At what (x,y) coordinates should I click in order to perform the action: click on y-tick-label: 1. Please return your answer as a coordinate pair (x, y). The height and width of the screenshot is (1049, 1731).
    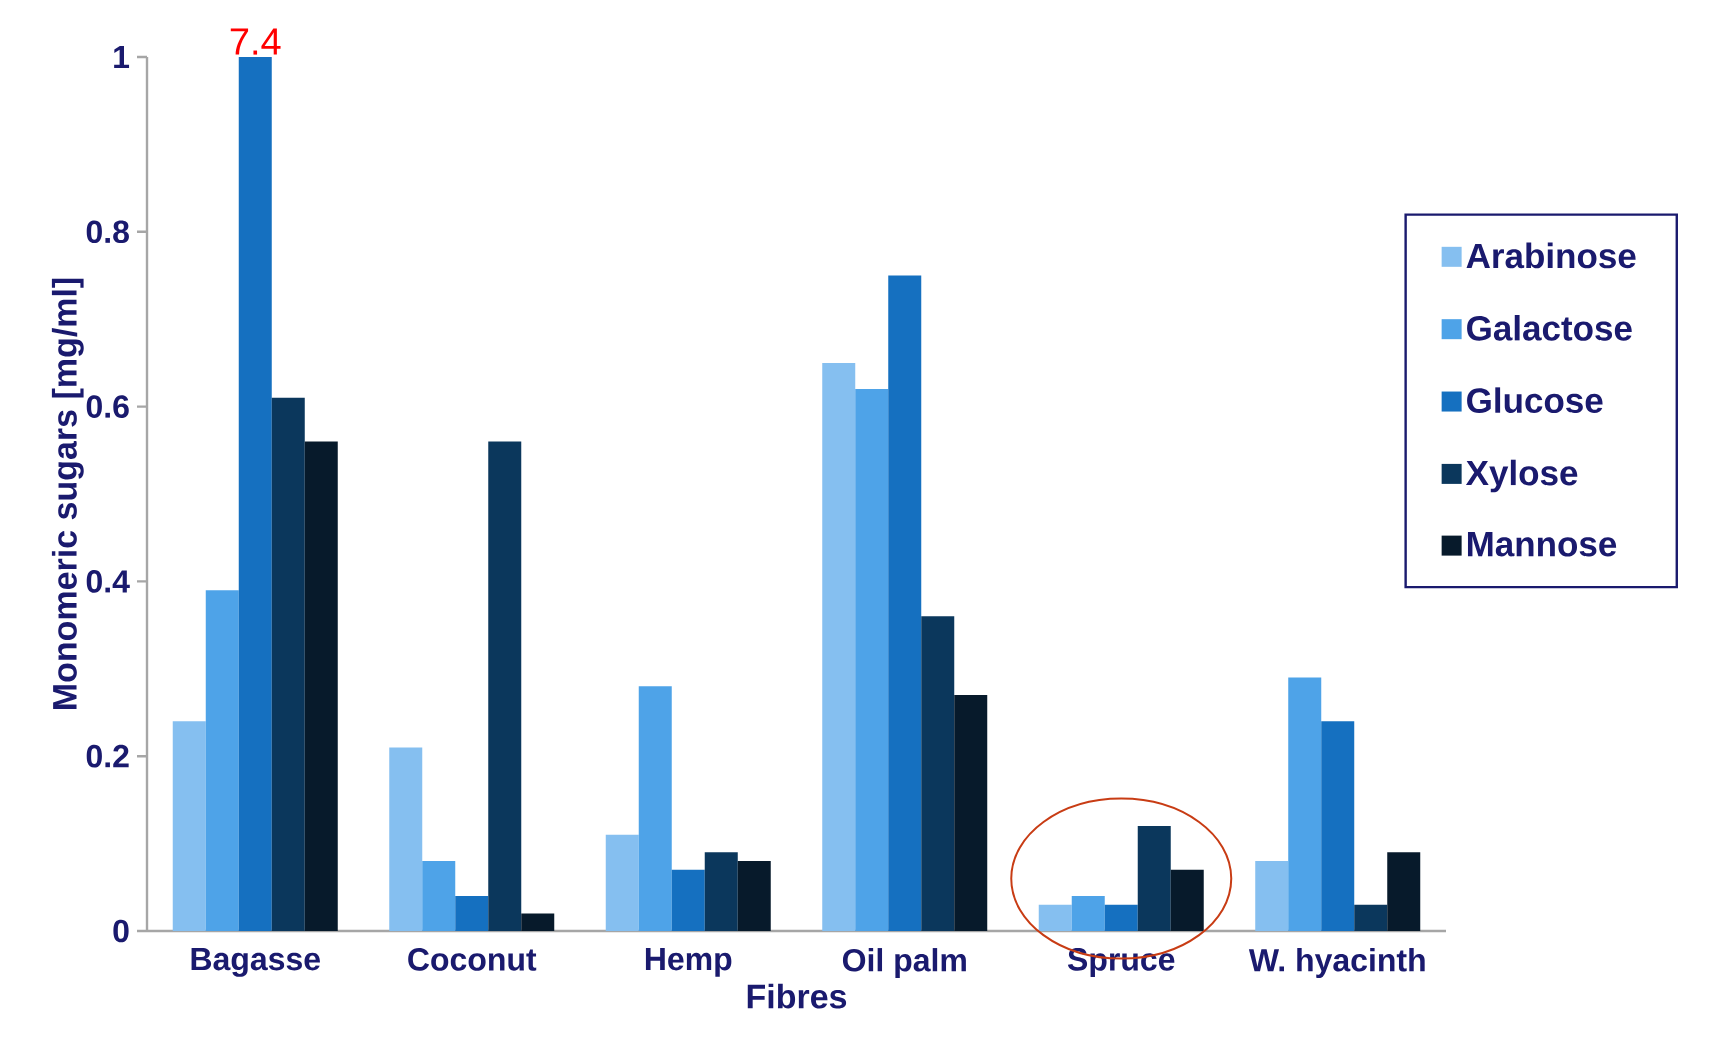
    Looking at the image, I should click on (122, 56).